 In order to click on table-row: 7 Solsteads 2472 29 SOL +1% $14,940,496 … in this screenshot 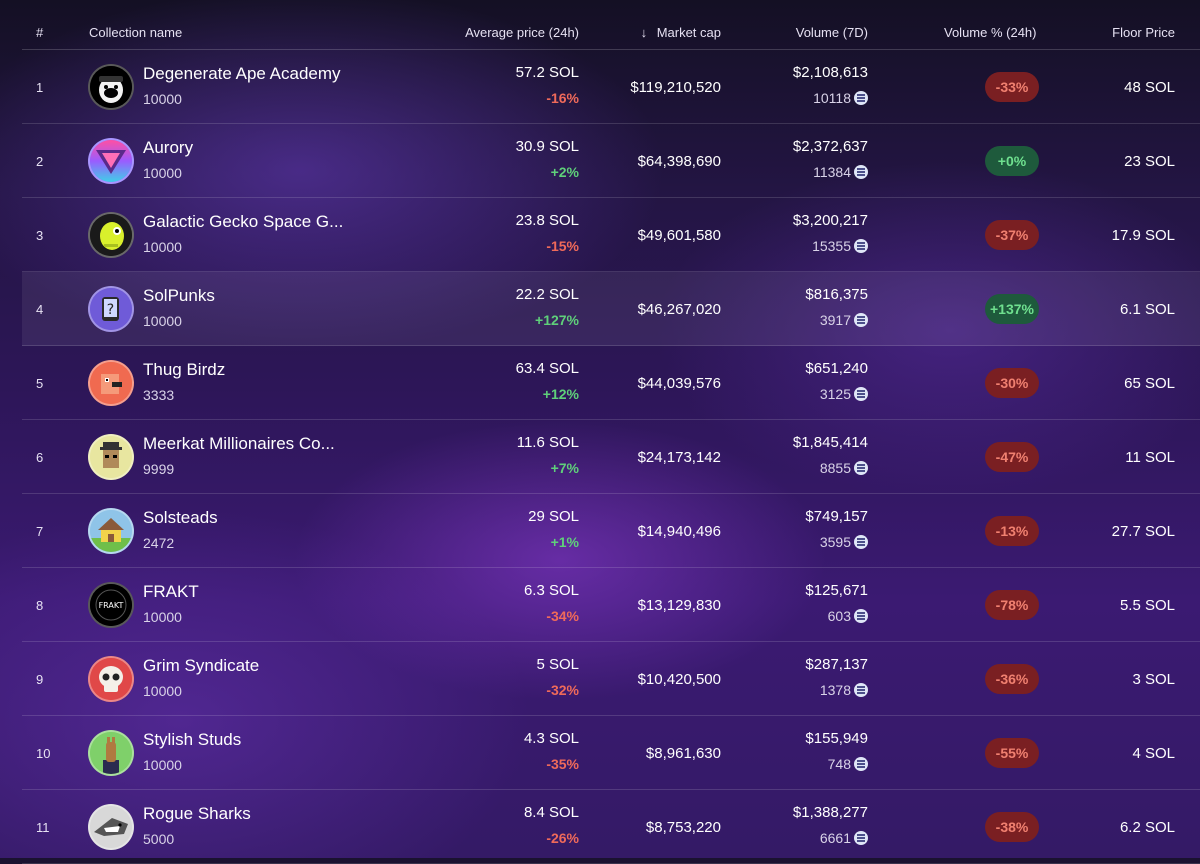, I will do `click(611, 531)`.